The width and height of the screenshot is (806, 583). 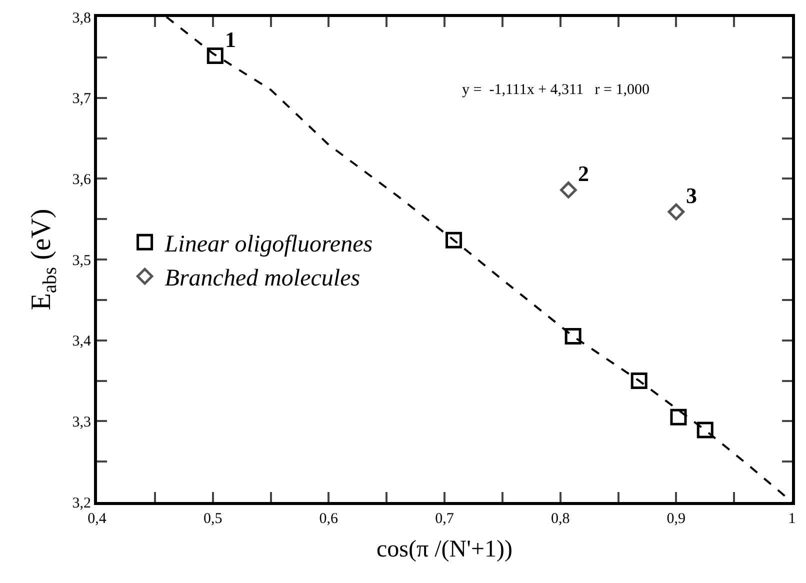 I want to click on y-tick-label: 3,4, so click(x=82, y=342).